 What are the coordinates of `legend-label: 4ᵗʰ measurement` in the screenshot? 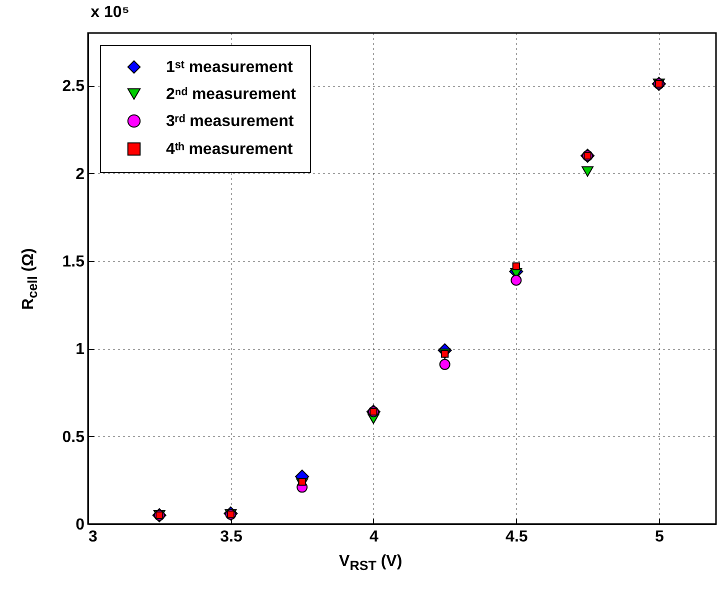 It's located at (230, 149).